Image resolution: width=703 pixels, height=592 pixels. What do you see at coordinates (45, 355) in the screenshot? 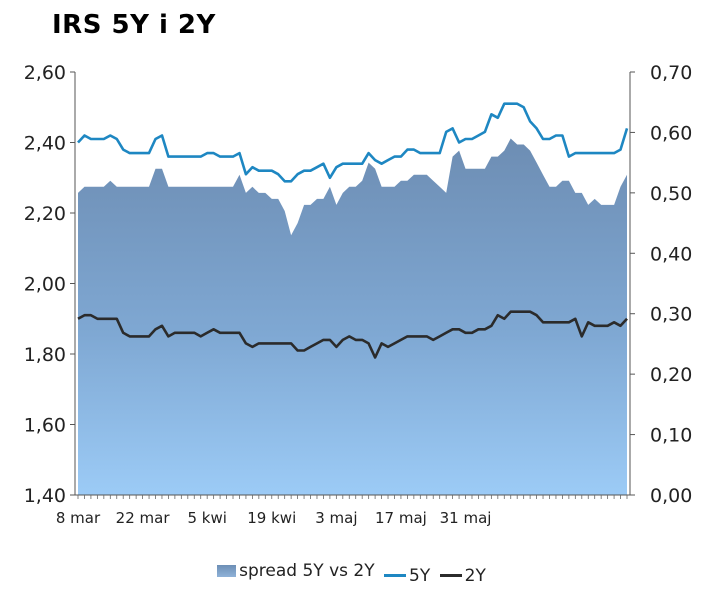
I see `y-left-tick-label: 1,80` at bounding box center [45, 355].